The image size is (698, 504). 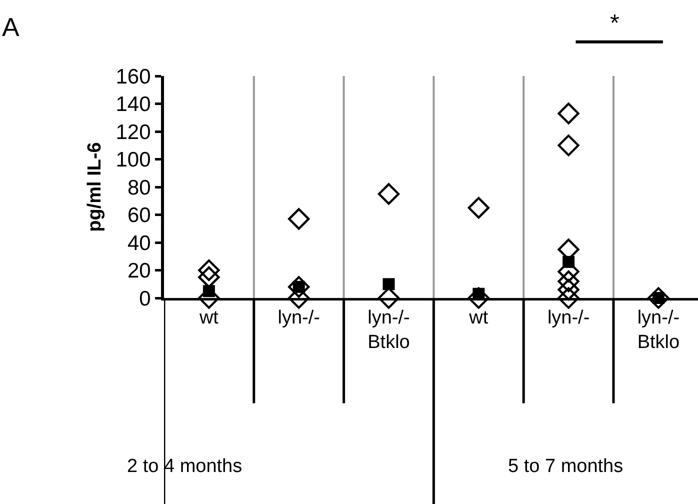 What do you see at coordinates (133, 76) in the screenshot?
I see `y-tick-label: 160` at bounding box center [133, 76].